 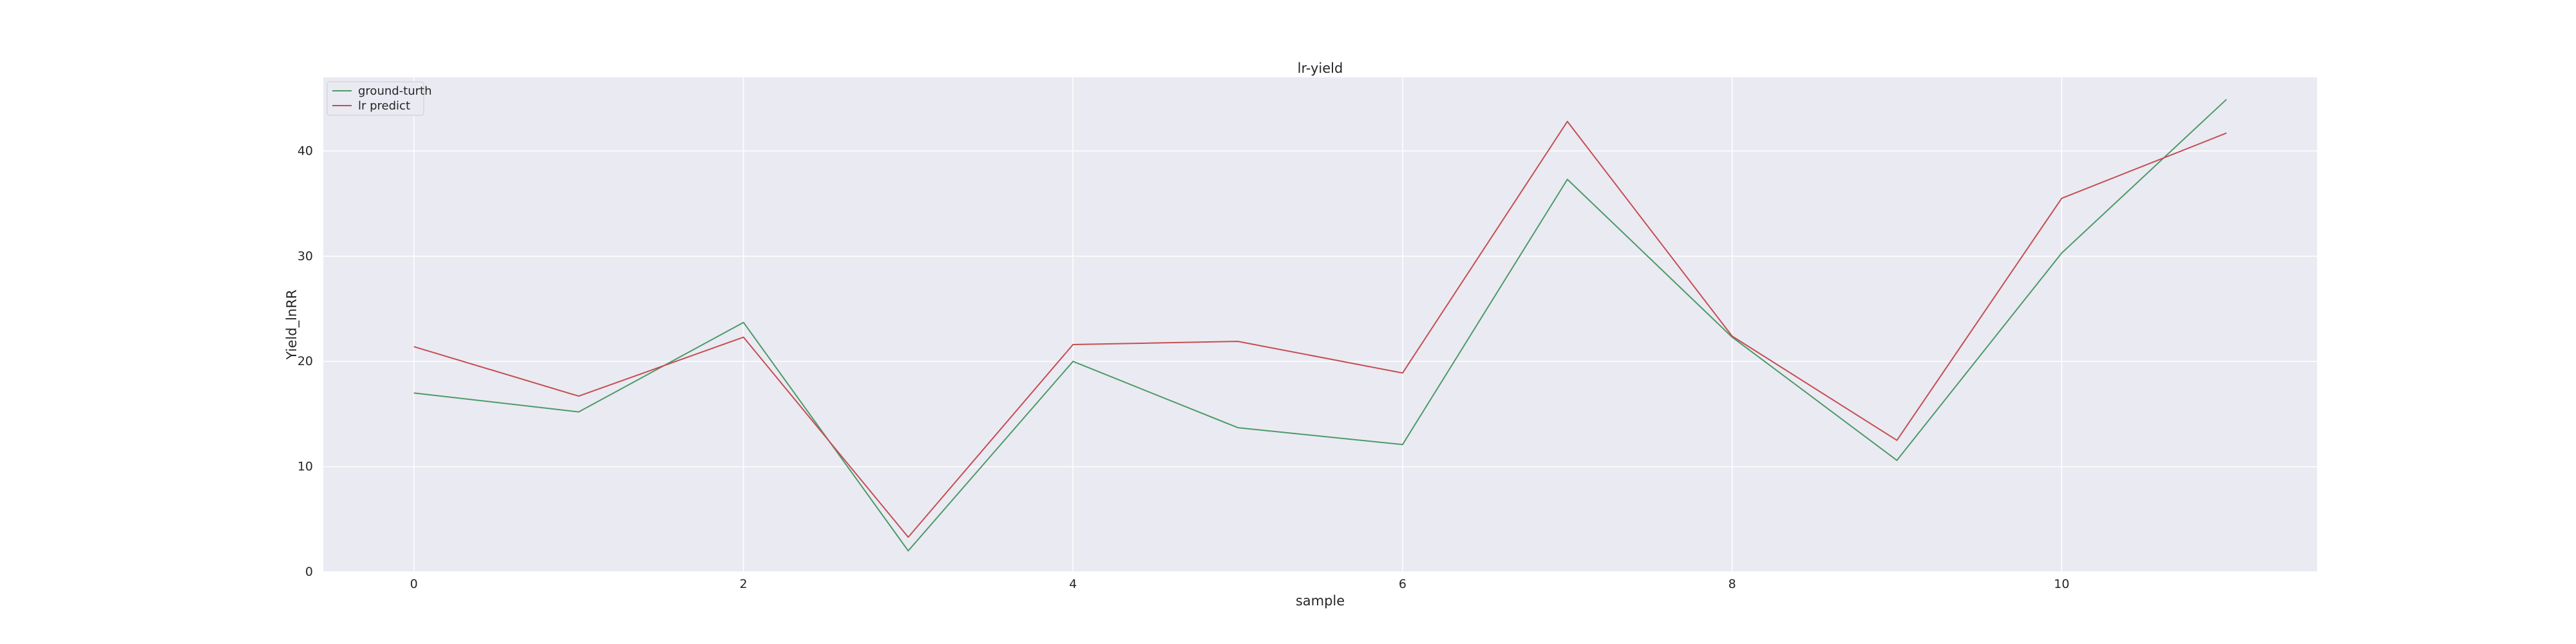 I want to click on y-tick-labels: 0 10 20 30 40, so click(x=305, y=362).